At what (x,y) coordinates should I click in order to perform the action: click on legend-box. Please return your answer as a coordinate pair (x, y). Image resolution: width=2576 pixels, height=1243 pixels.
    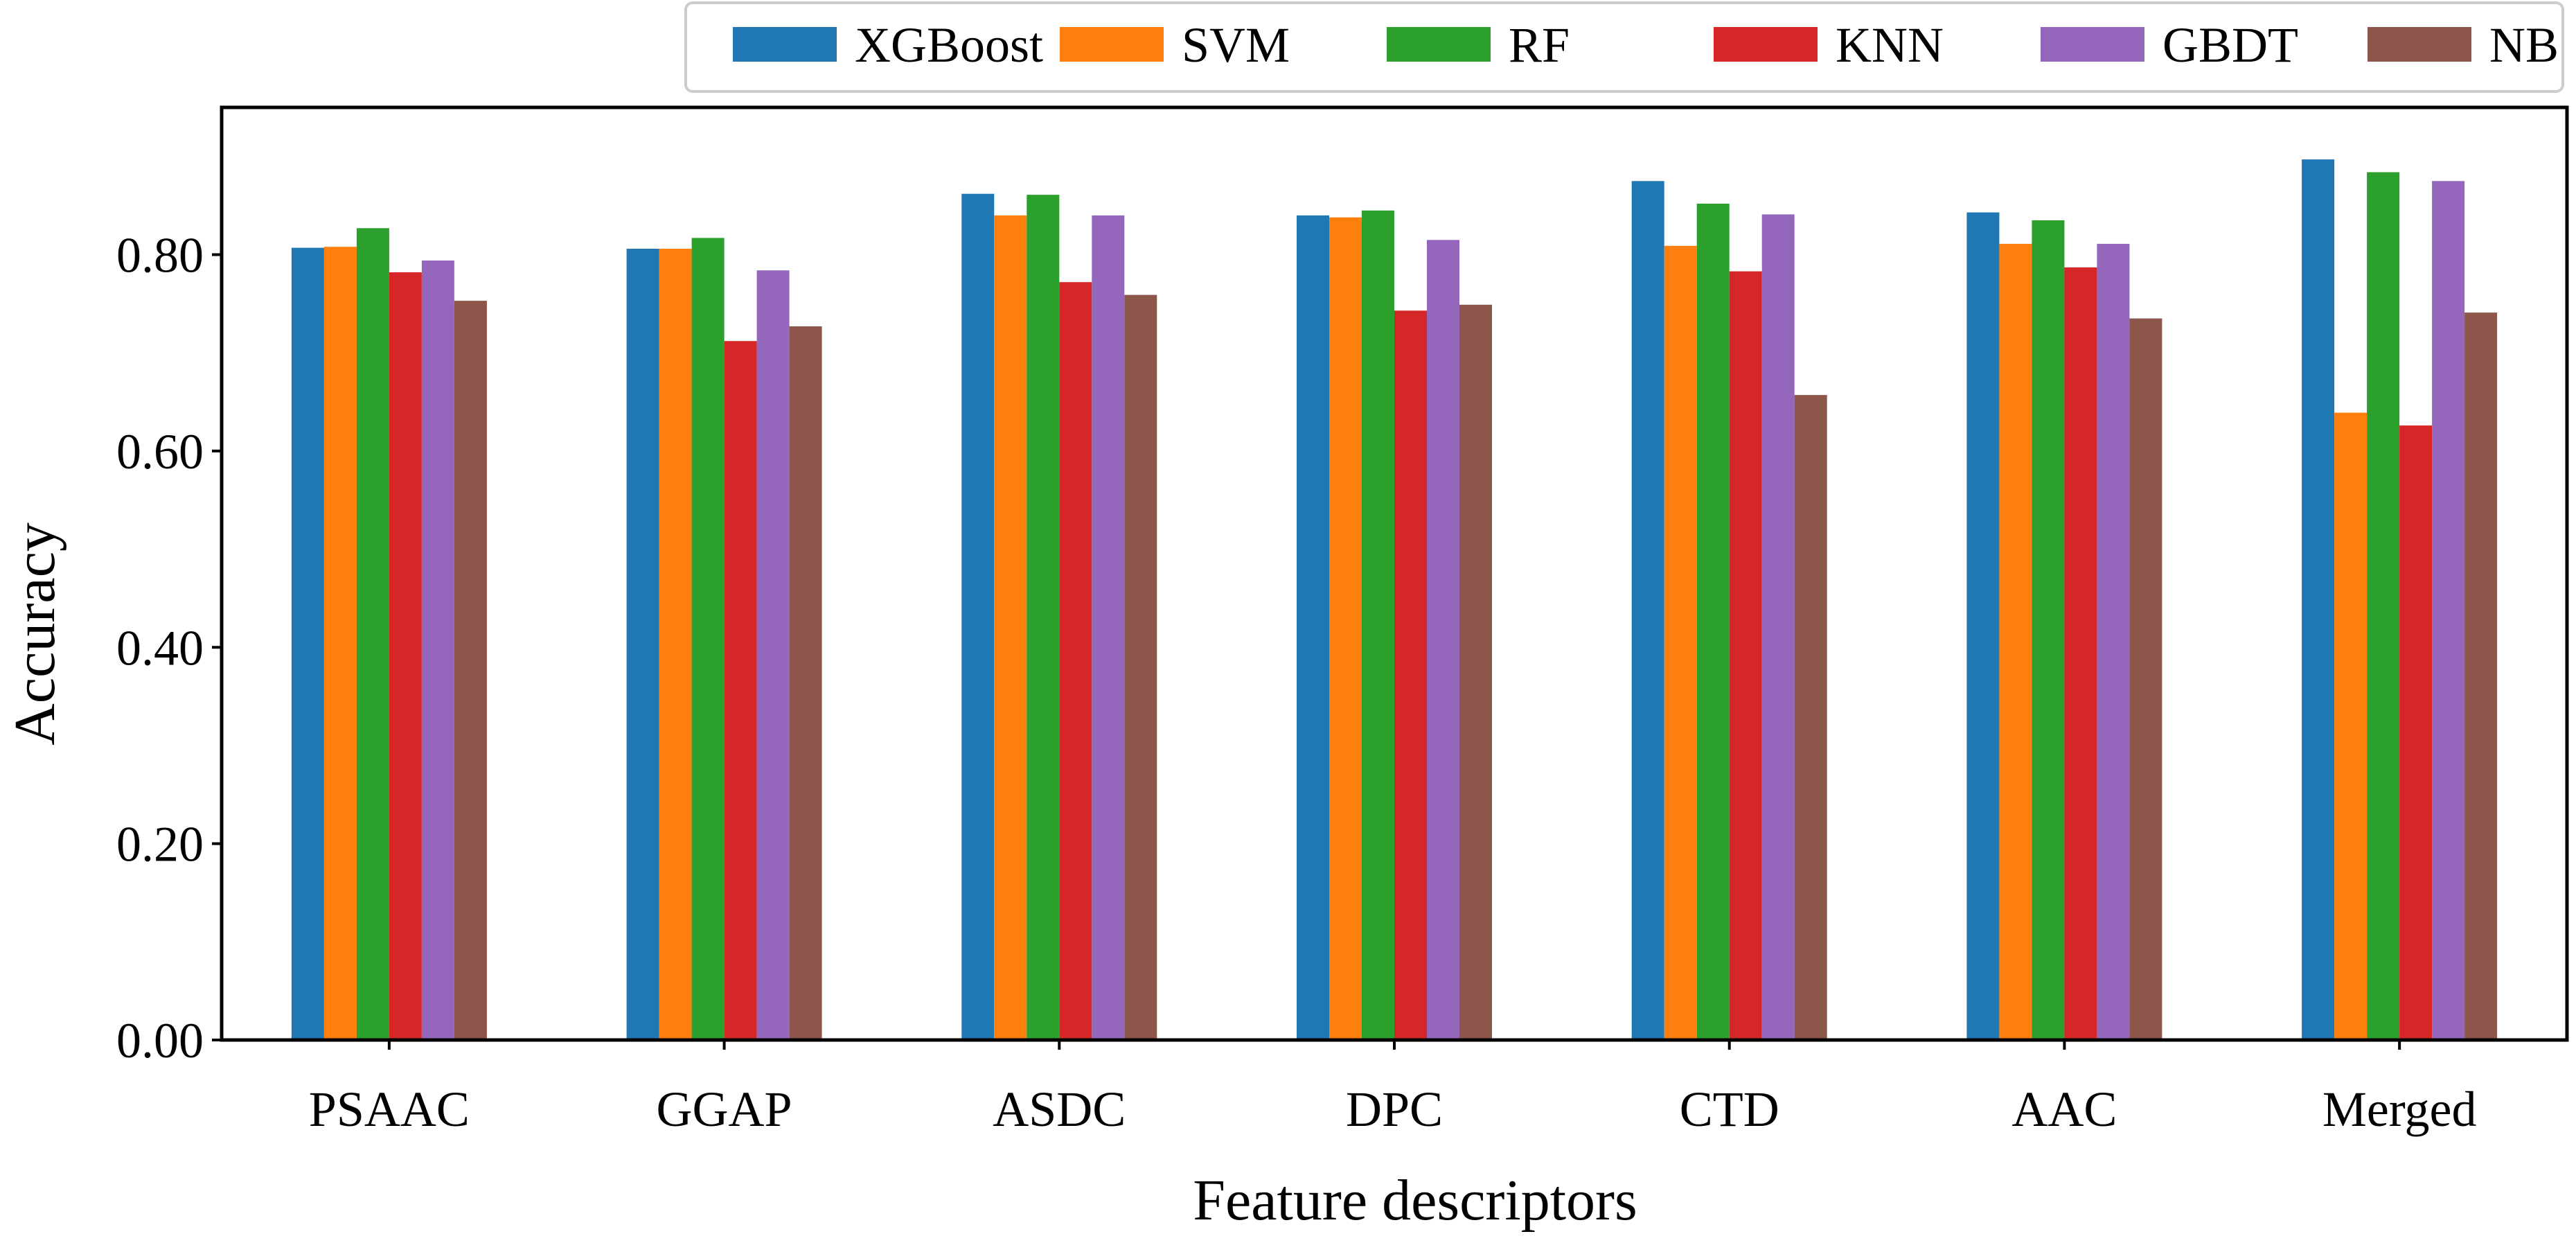
    Looking at the image, I should click on (1624, 47).